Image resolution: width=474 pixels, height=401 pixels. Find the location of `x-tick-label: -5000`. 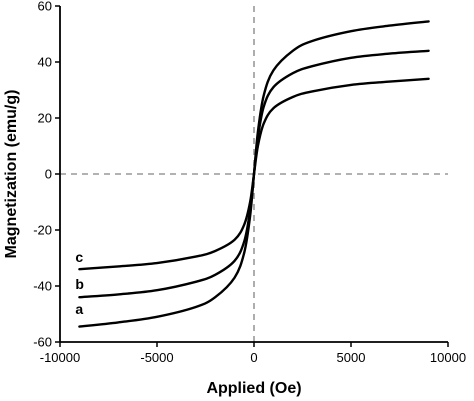

x-tick-label: -5000 is located at coordinates (156, 357).